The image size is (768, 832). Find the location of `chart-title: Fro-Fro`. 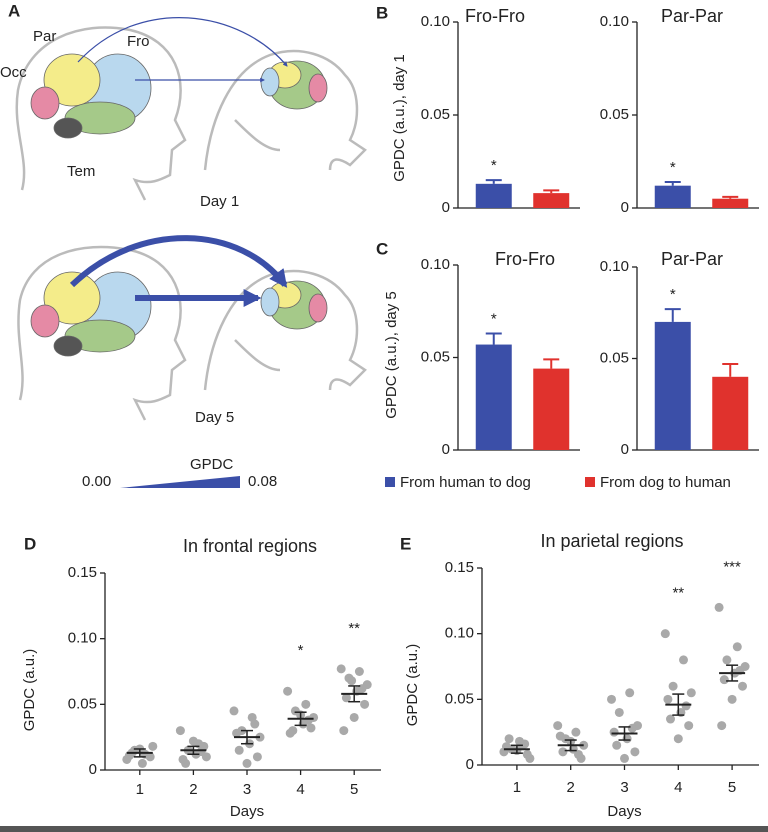

chart-title: Fro-Fro is located at coordinates (495, 16).